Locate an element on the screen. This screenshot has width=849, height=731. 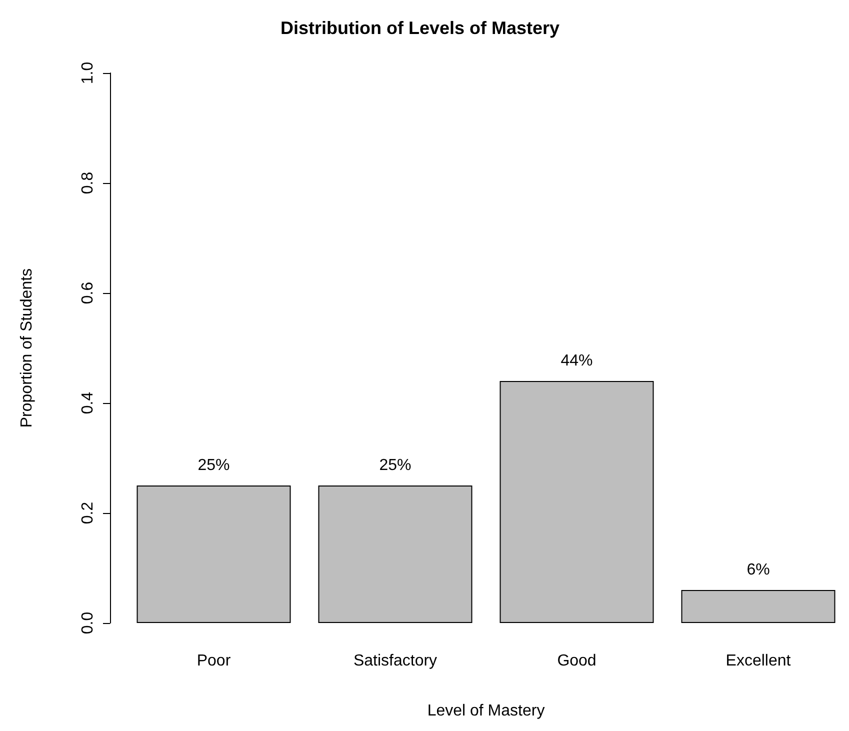
y-tick-label: 0.0 is located at coordinates (88, 623).